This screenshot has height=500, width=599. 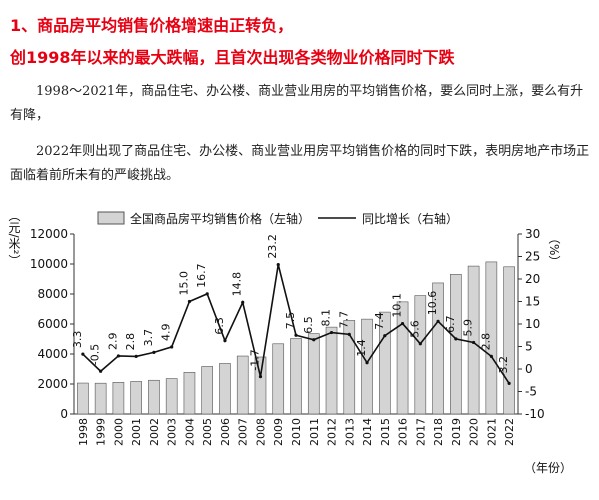 I want to click on growth-data-label: -0.5, so click(x=95, y=354).